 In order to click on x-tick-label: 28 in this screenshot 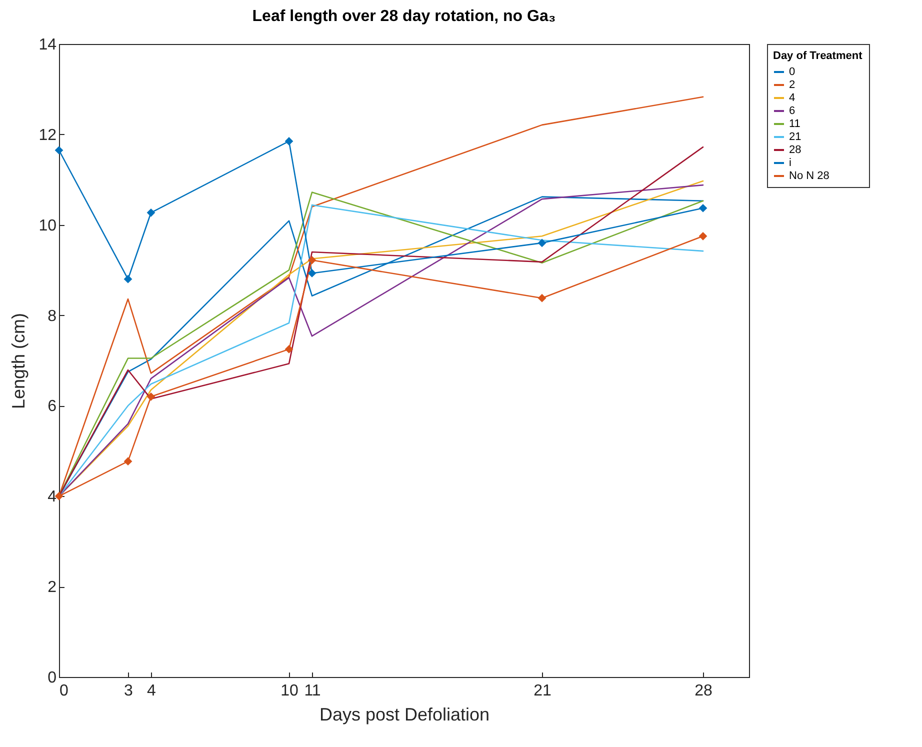, I will do `click(703, 691)`.